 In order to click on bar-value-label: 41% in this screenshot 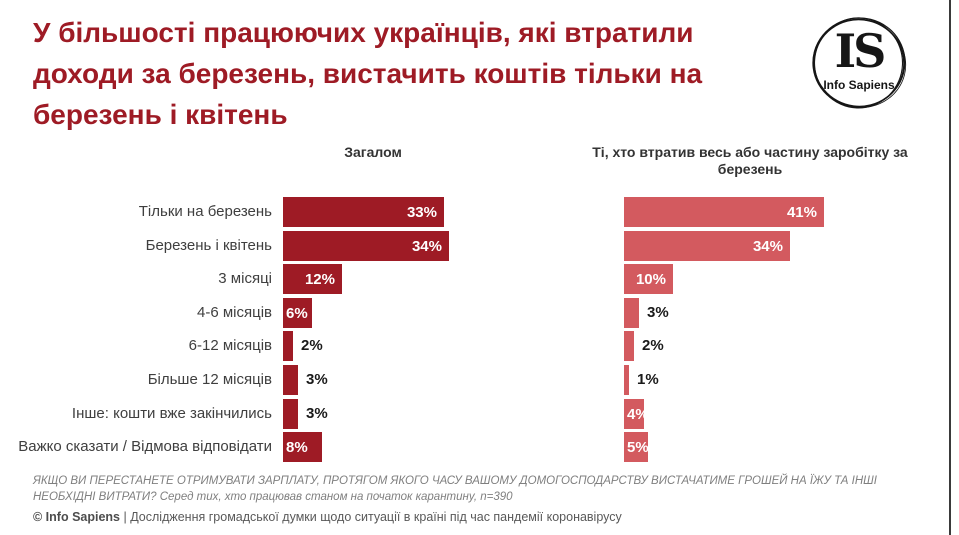, I will do `click(801, 212)`.